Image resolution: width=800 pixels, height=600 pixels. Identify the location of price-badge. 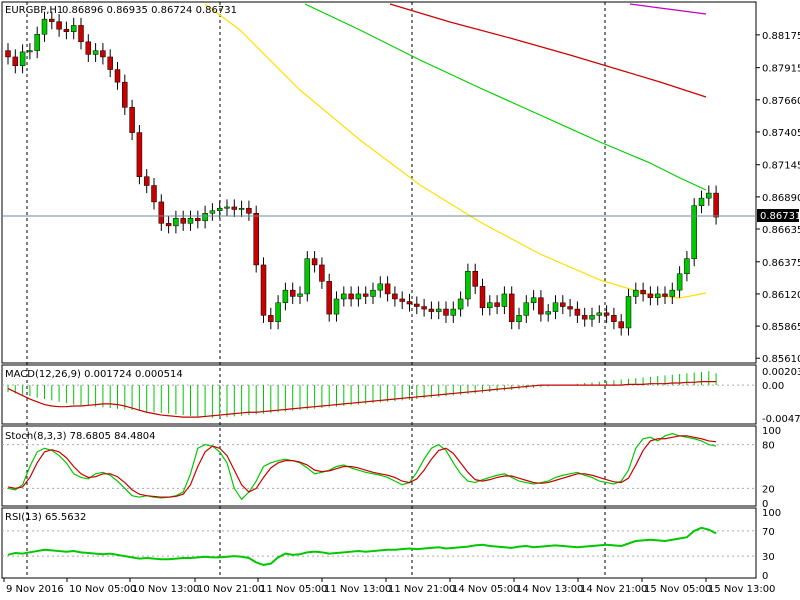
(778, 215).